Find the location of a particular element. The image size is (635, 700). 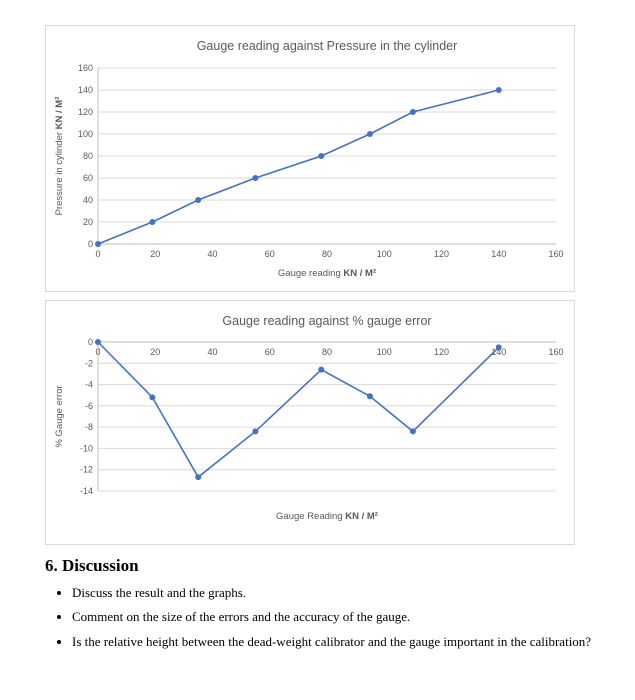

y-tick-label: 120 is located at coordinates (85, 112).